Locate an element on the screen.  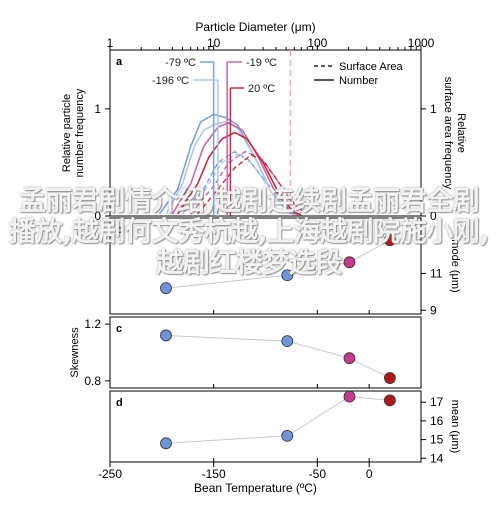
panel-c-tick-label: 0.8 is located at coordinates (92, 381).